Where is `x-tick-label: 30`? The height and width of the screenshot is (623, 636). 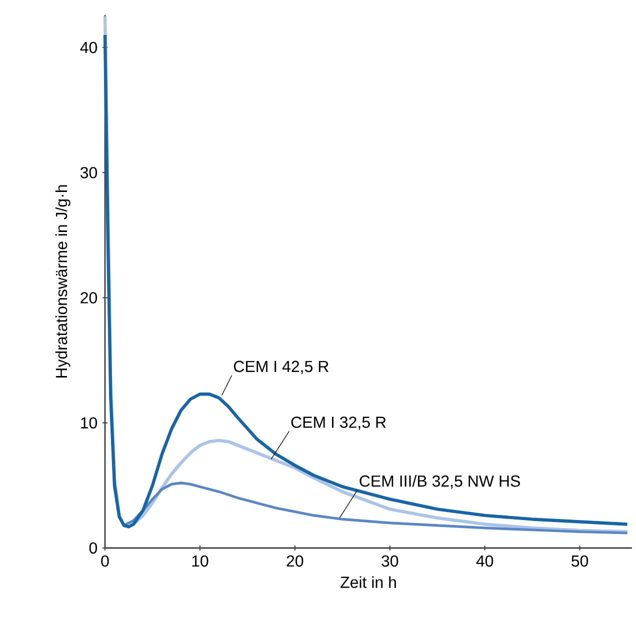
x-tick-label: 30 is located at coordinates (390, 561).